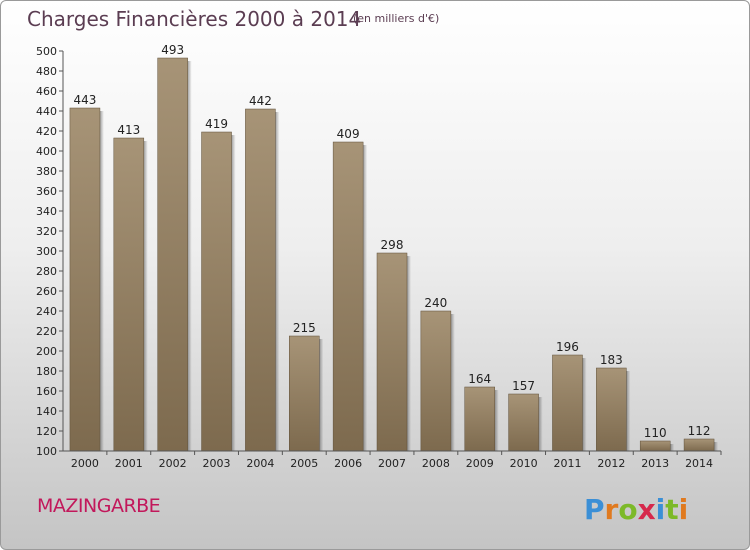 The image size is (750, 550). What do you see at coordinates (46, 191) in the screenshot?
I see `y-tick-label: 360` at bounding box center [46, 191].